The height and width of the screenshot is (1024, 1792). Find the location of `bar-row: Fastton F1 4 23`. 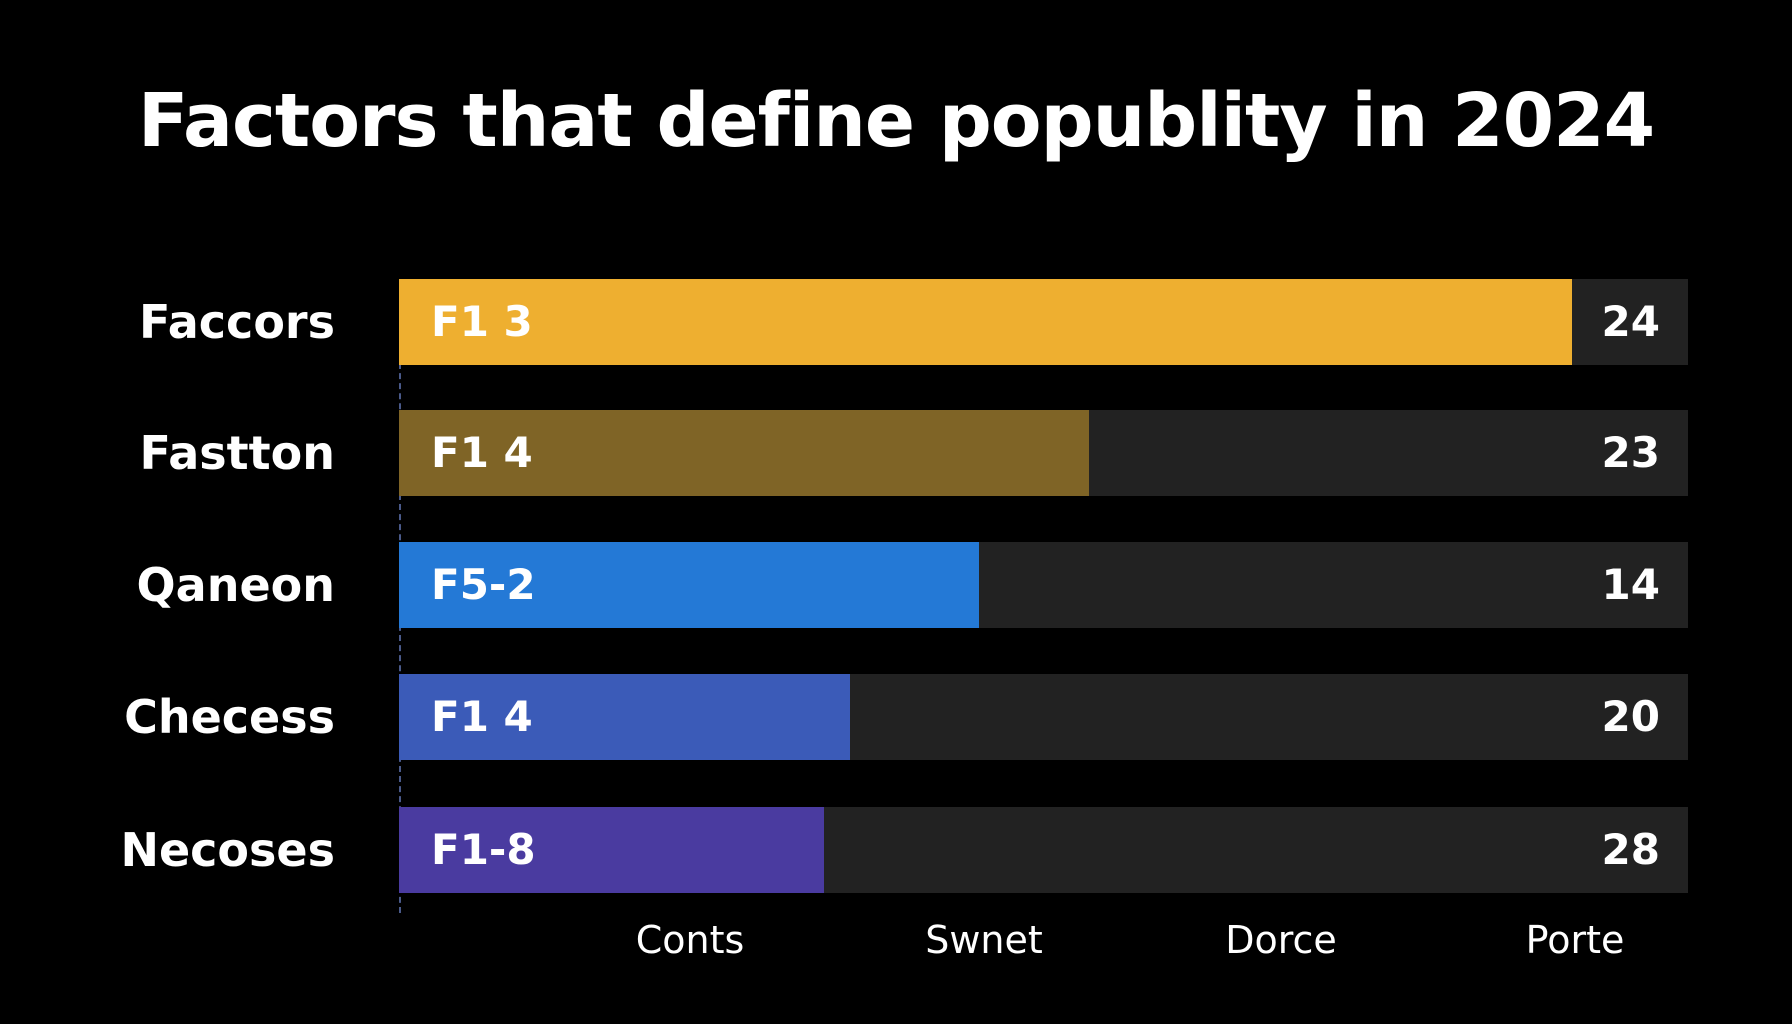

bar-row: Fastton F1 4 23 is located at coordinates (896, 453).